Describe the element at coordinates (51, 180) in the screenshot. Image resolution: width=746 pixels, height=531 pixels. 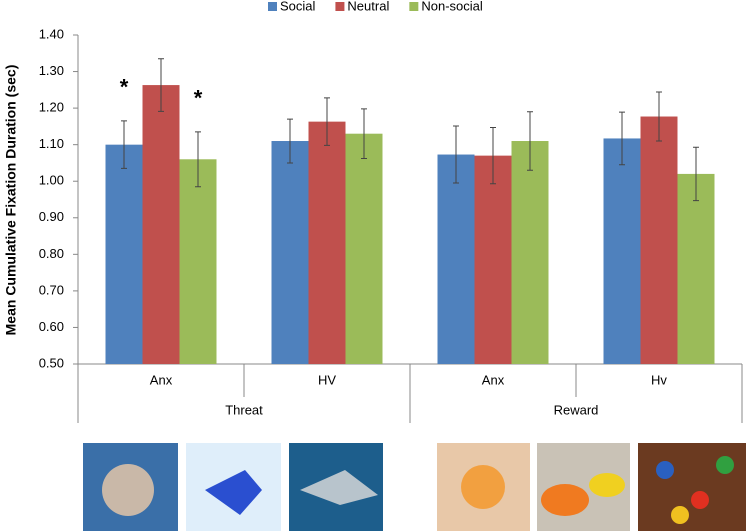
I see `y-tick-label: 1.00` at that location.